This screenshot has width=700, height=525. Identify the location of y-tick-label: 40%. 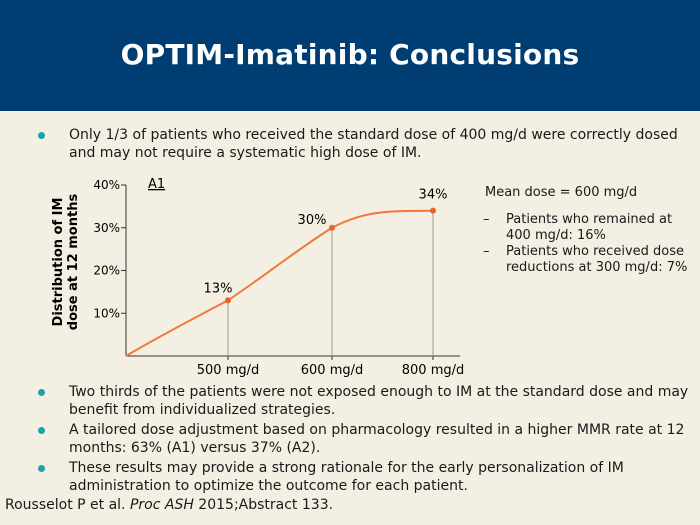
(106, 185).